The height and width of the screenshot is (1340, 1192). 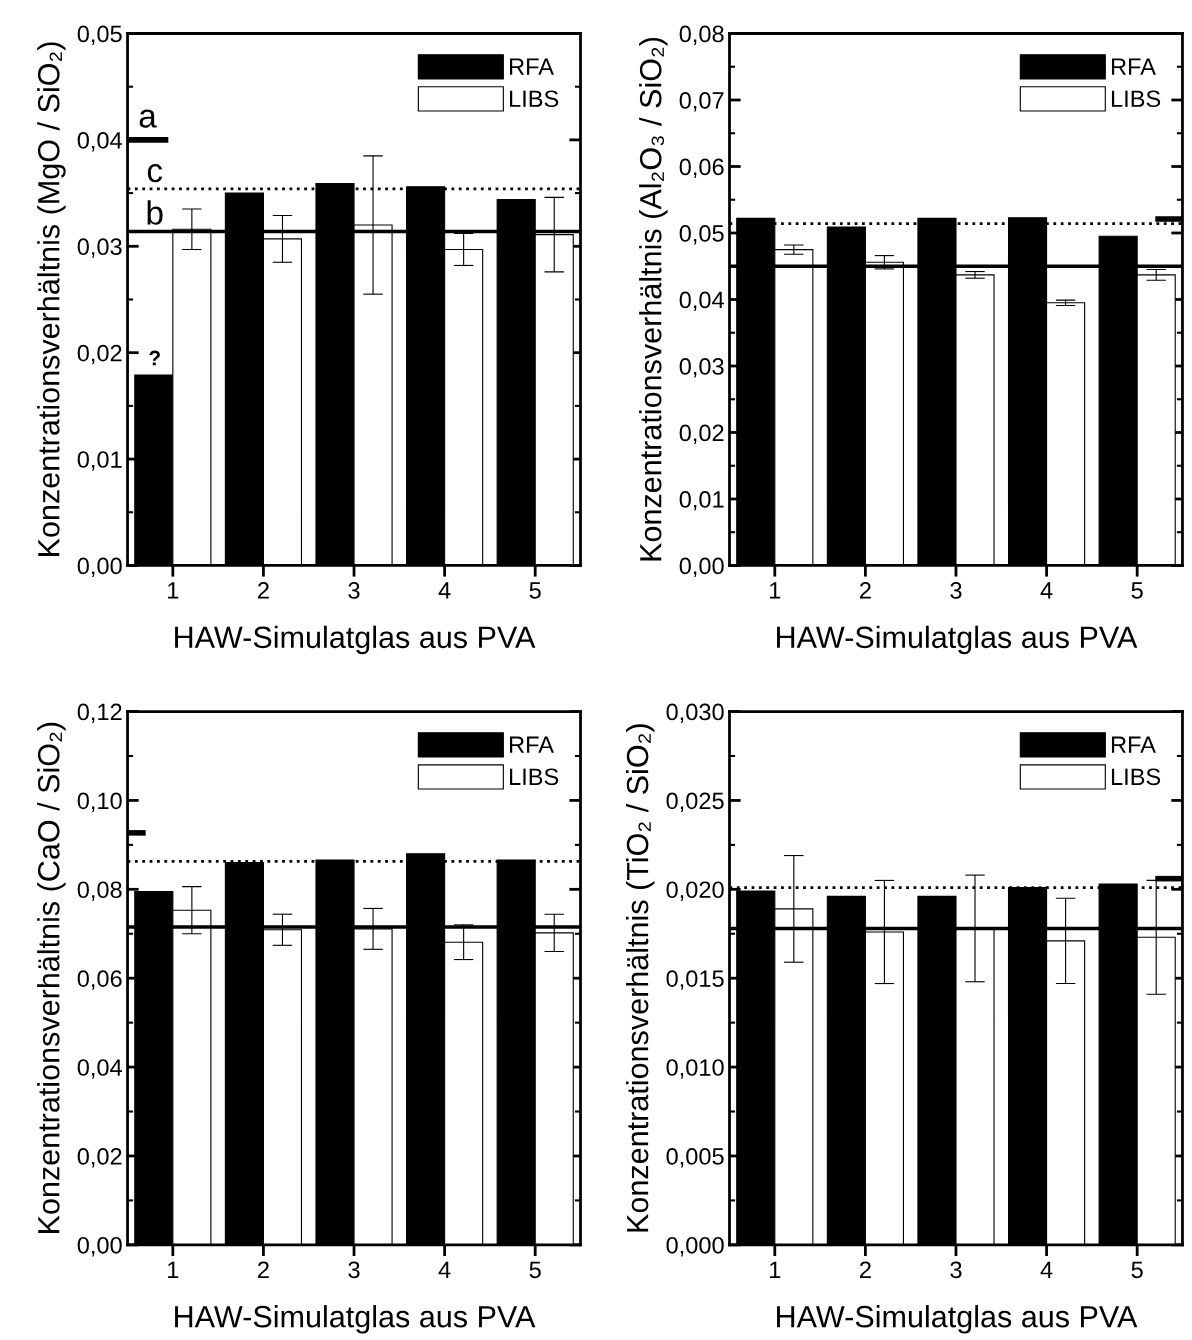 I want to click on y-tick-label: 0,010, so click(x=695, y=1069).